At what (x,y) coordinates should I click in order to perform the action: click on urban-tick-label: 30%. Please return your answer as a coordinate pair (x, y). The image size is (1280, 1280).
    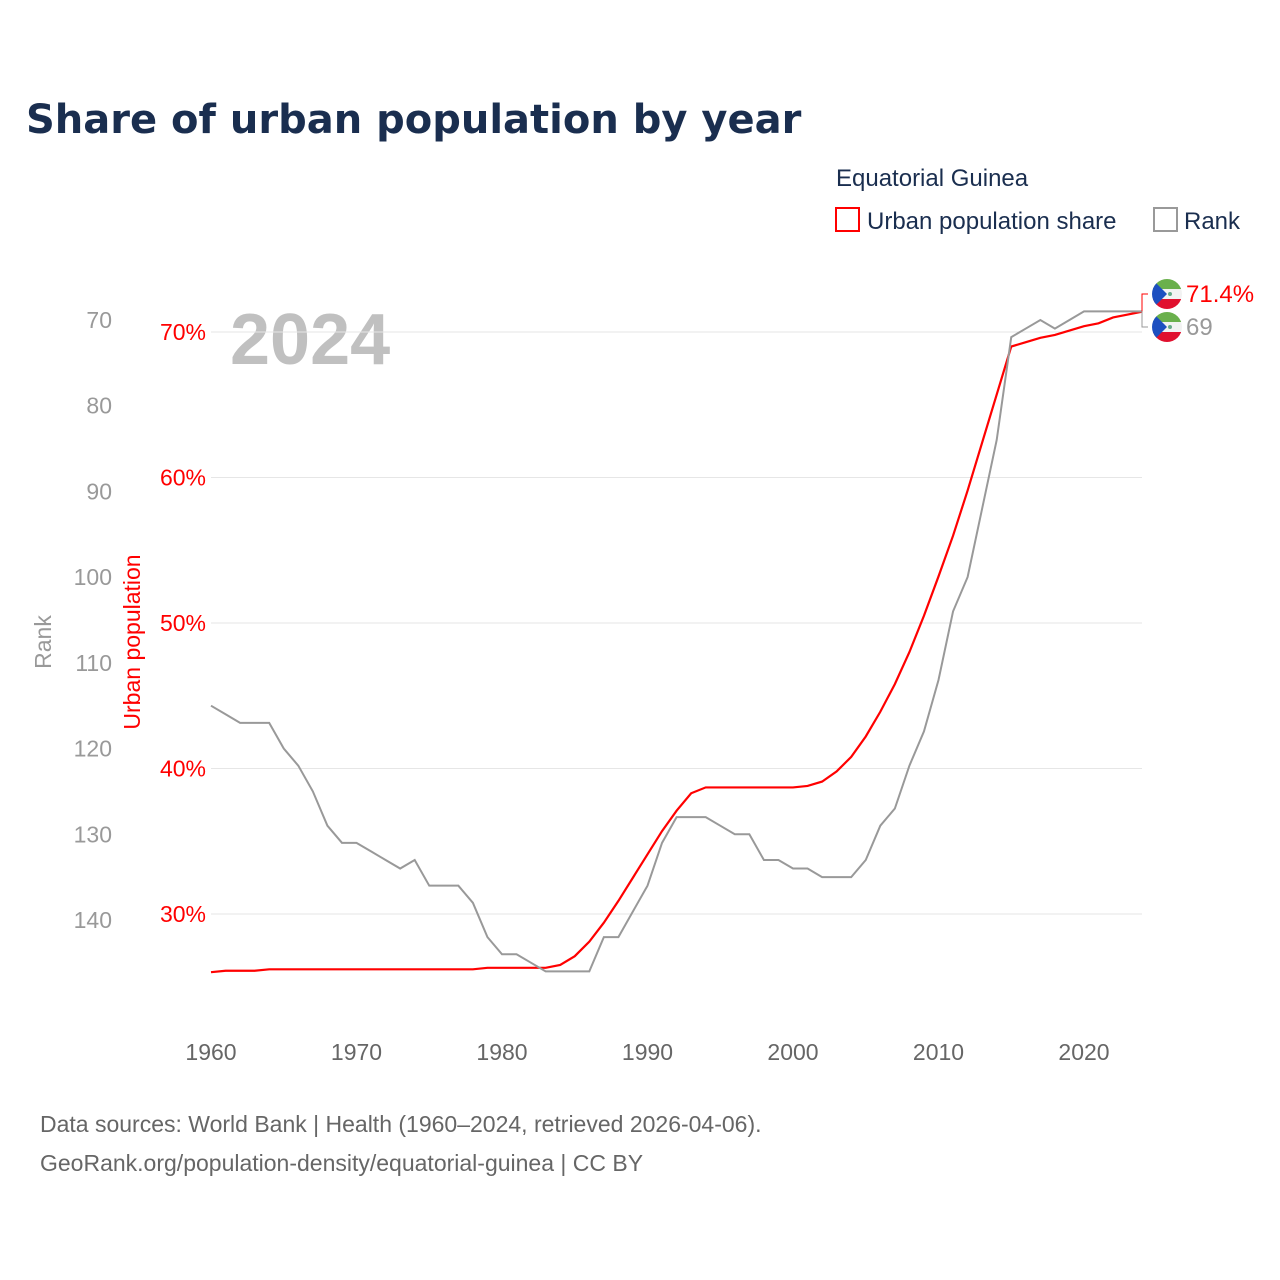
    Looking at the image, I should click on (183, 914).